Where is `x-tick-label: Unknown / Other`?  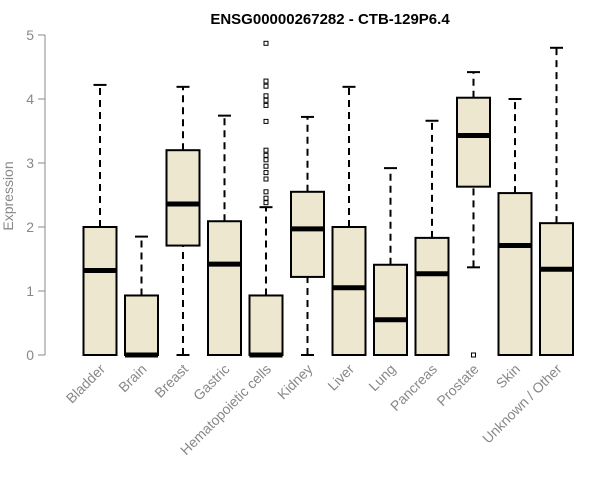
x-tick-label: Unknown / Other is located at coordinates (522, 404).